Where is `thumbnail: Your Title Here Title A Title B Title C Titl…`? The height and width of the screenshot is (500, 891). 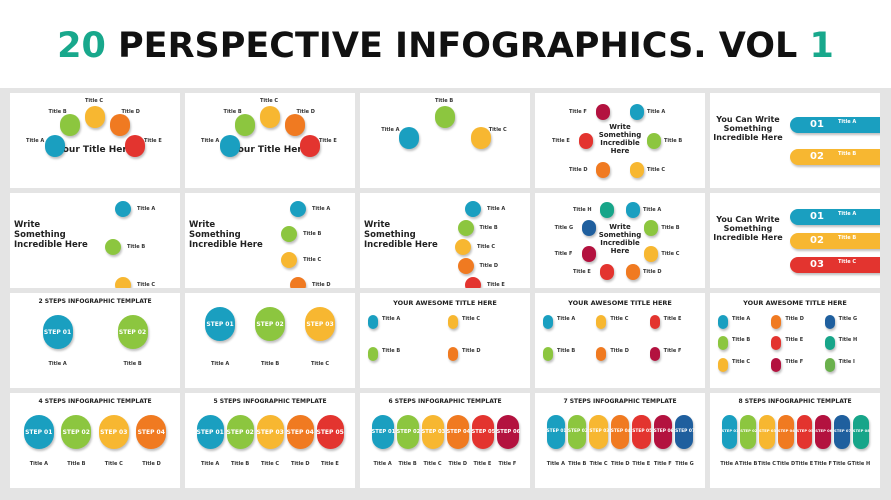 thumbnail: Your Title Here Title A Title B Title C Titl… is located at coordinates (95, 140).